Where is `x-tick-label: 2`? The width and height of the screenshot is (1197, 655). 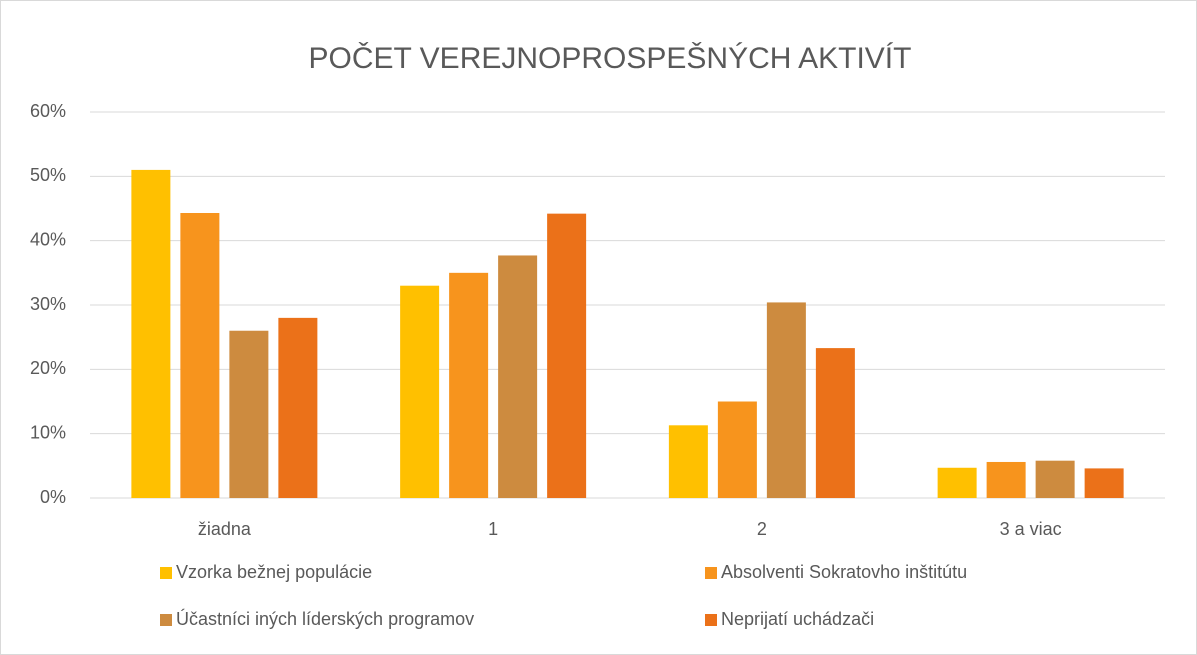
x-tick-label: 2 is located at coordinates (762, 529).